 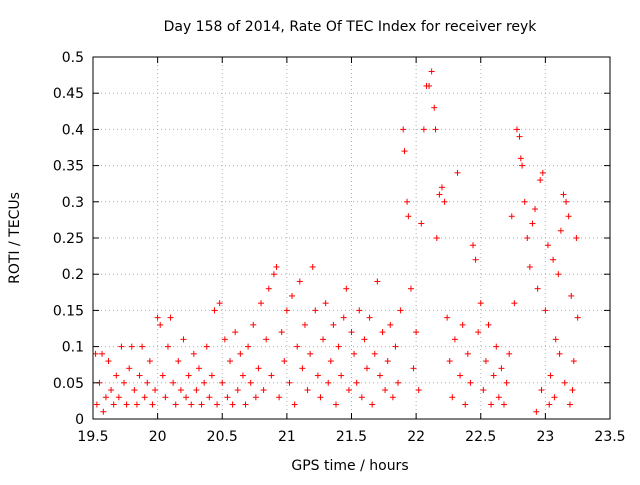 What do you see at coordinates (79, 420) in the screenshot?
I see `y-tick-label: 0` at bounding box center [79, 420].